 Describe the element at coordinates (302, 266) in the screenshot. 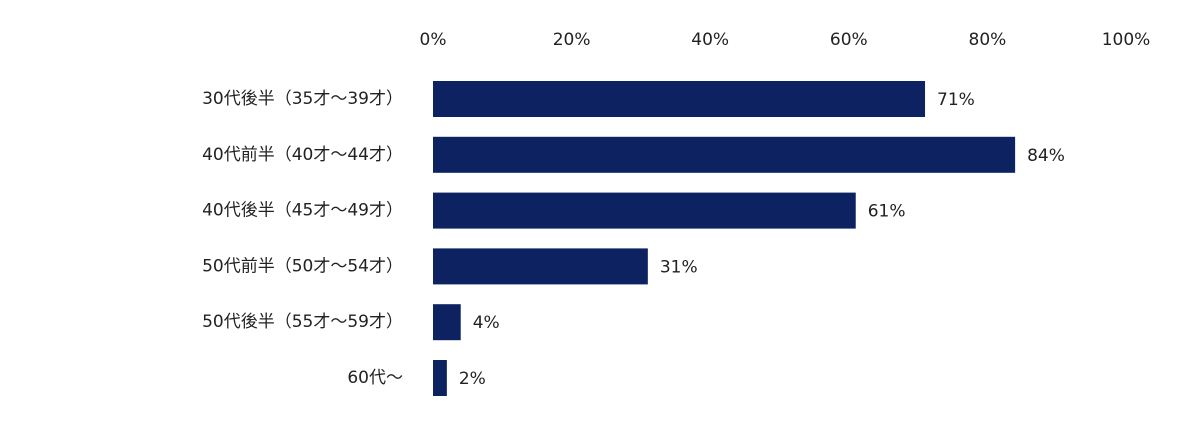

I see `category-label: 50代前半（50才～54才）` at that location.